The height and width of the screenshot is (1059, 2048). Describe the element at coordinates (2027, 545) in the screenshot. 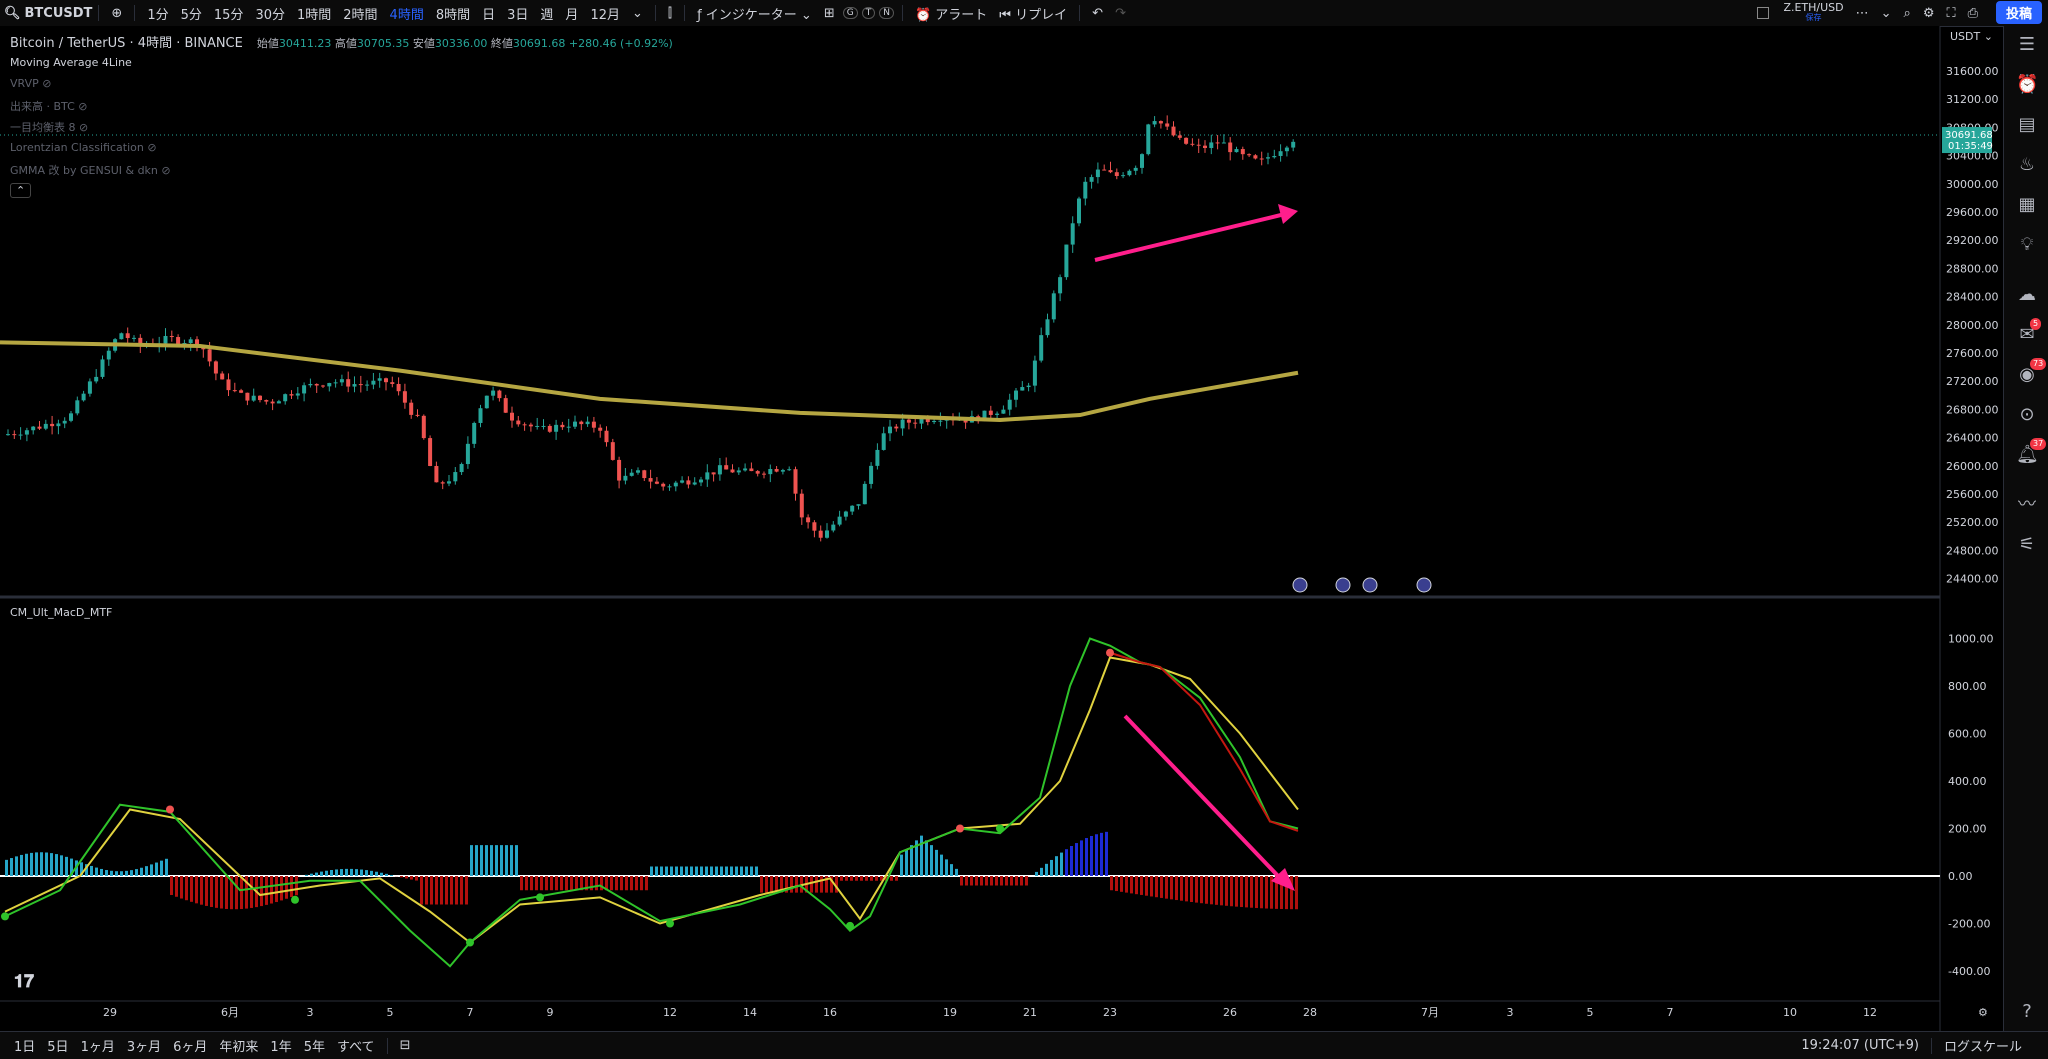

I see `layers-icon: ⚟` at that location.